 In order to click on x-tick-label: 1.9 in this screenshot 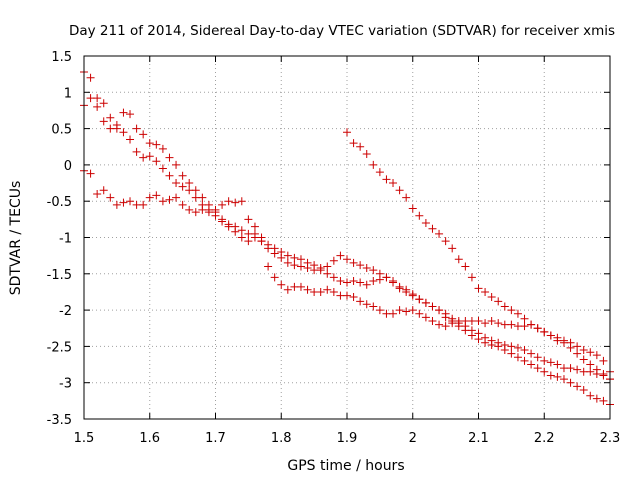, I will do `click(347, 438)`.